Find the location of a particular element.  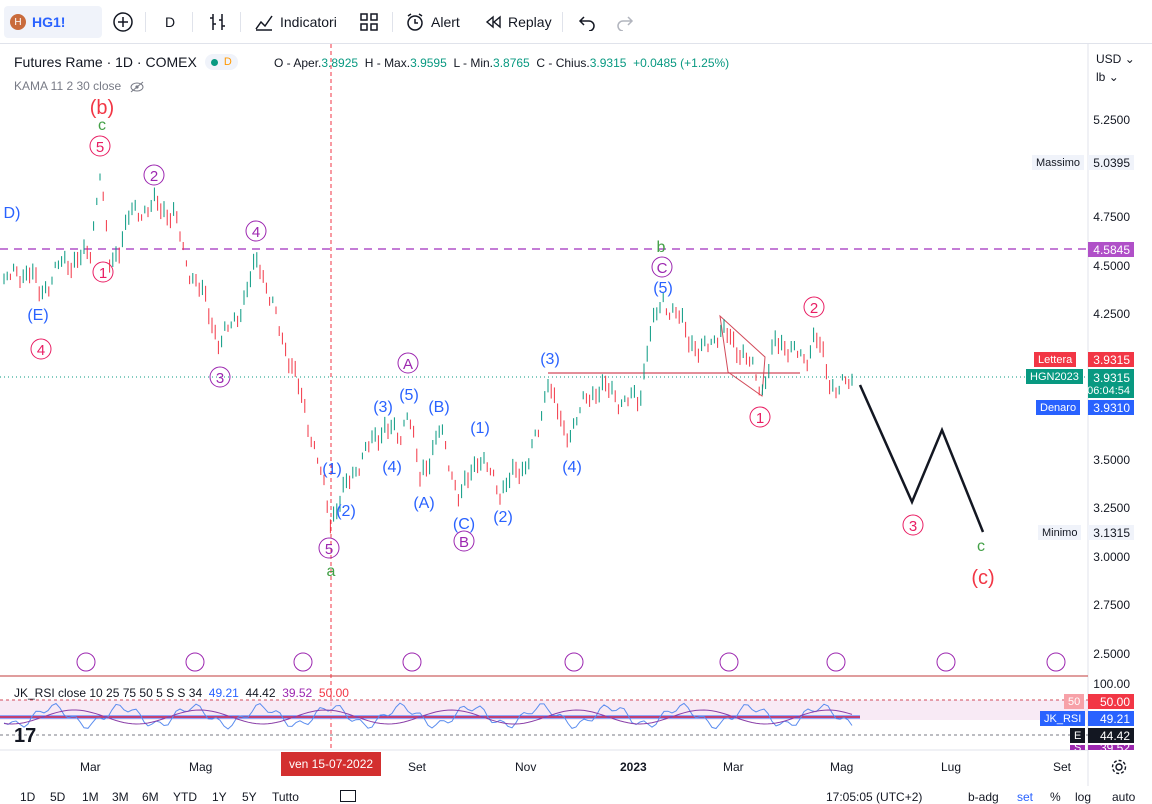

wave-label: b is located at coordinates (661, 247).